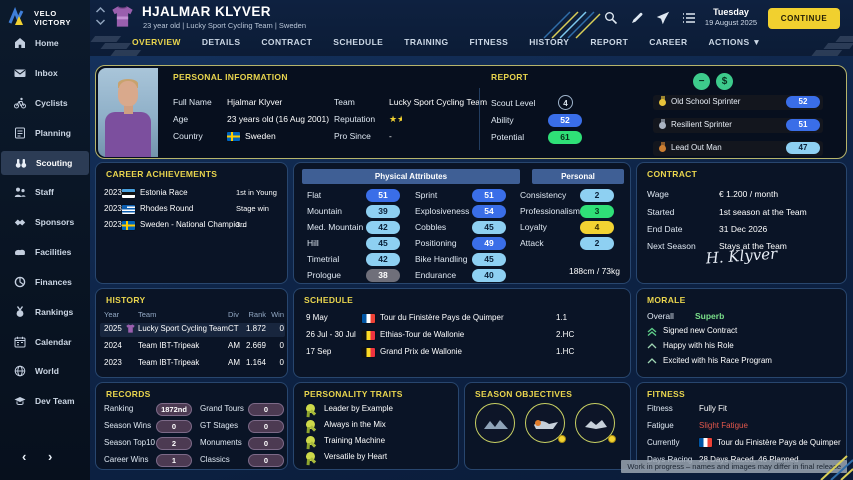 This screenshot has width=853, height=480. Describe the element at coordinates (611, 18) in the screenshot. I see `search-icon` at that location.